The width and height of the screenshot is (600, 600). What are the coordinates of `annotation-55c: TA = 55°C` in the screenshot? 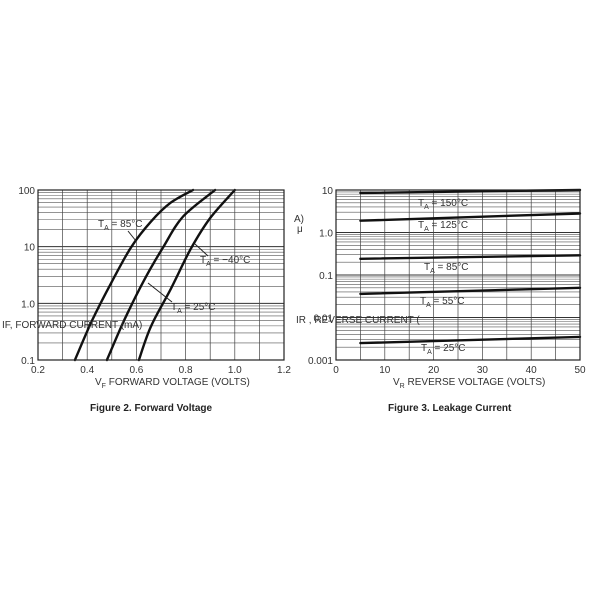 It's located at (442, 302).